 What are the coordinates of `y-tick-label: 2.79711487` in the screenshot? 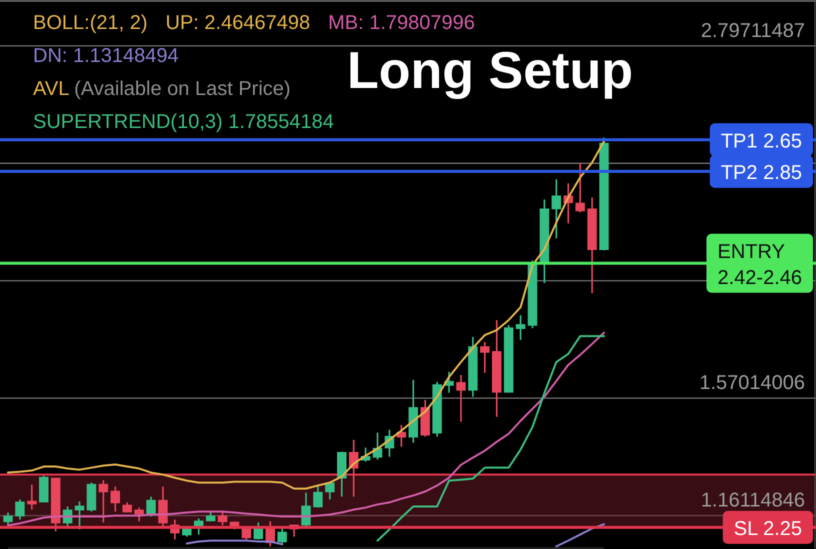 It's located at (752, 31).